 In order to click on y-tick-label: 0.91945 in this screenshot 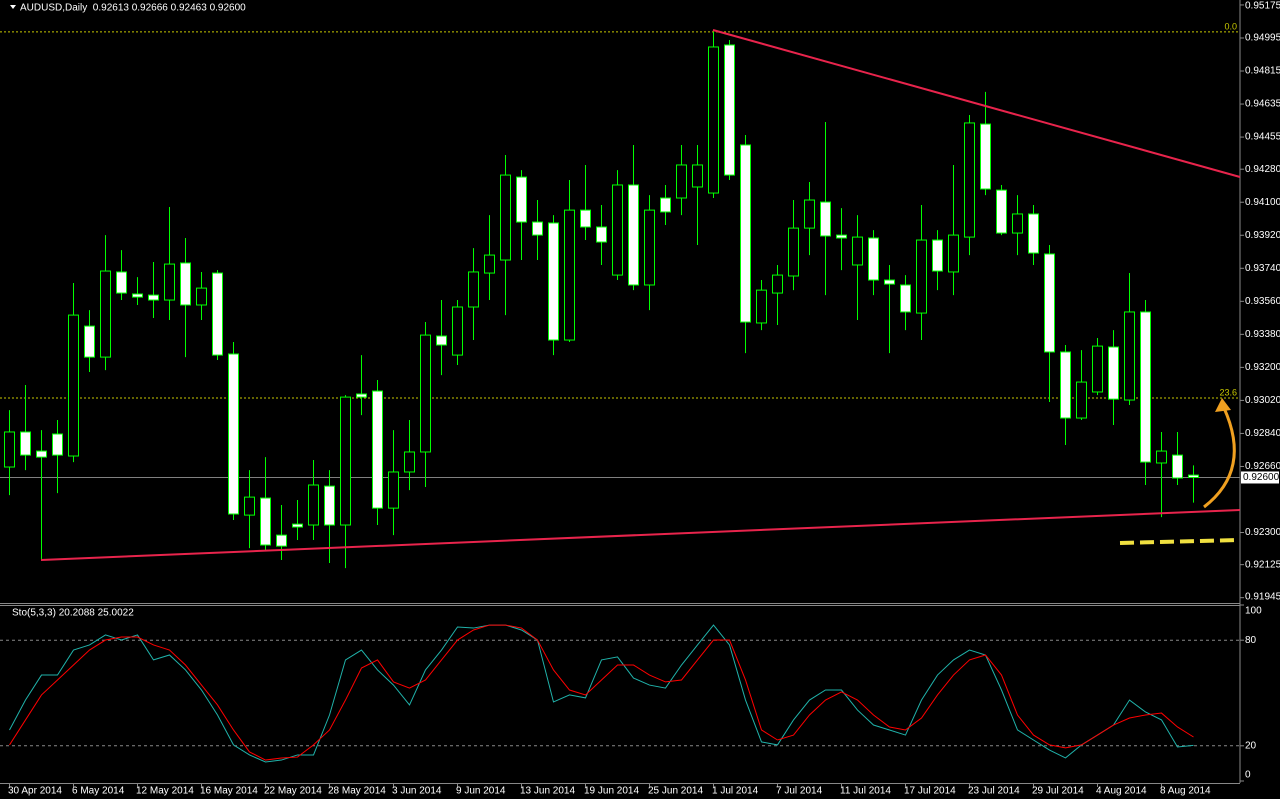, I will do `click(1262, 597)`.